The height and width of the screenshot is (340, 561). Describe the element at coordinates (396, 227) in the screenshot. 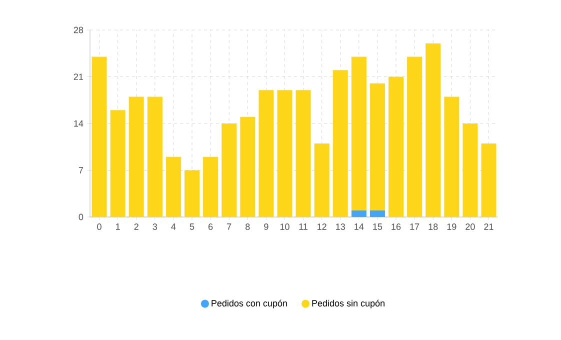

I see `x-tick-label: 16` at that location.